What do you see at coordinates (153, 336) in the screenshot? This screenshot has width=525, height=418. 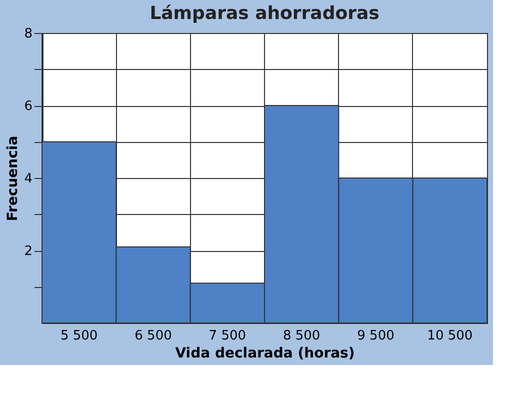 I see `x-tick-label: 6 500` at bounding box center [153, 336].